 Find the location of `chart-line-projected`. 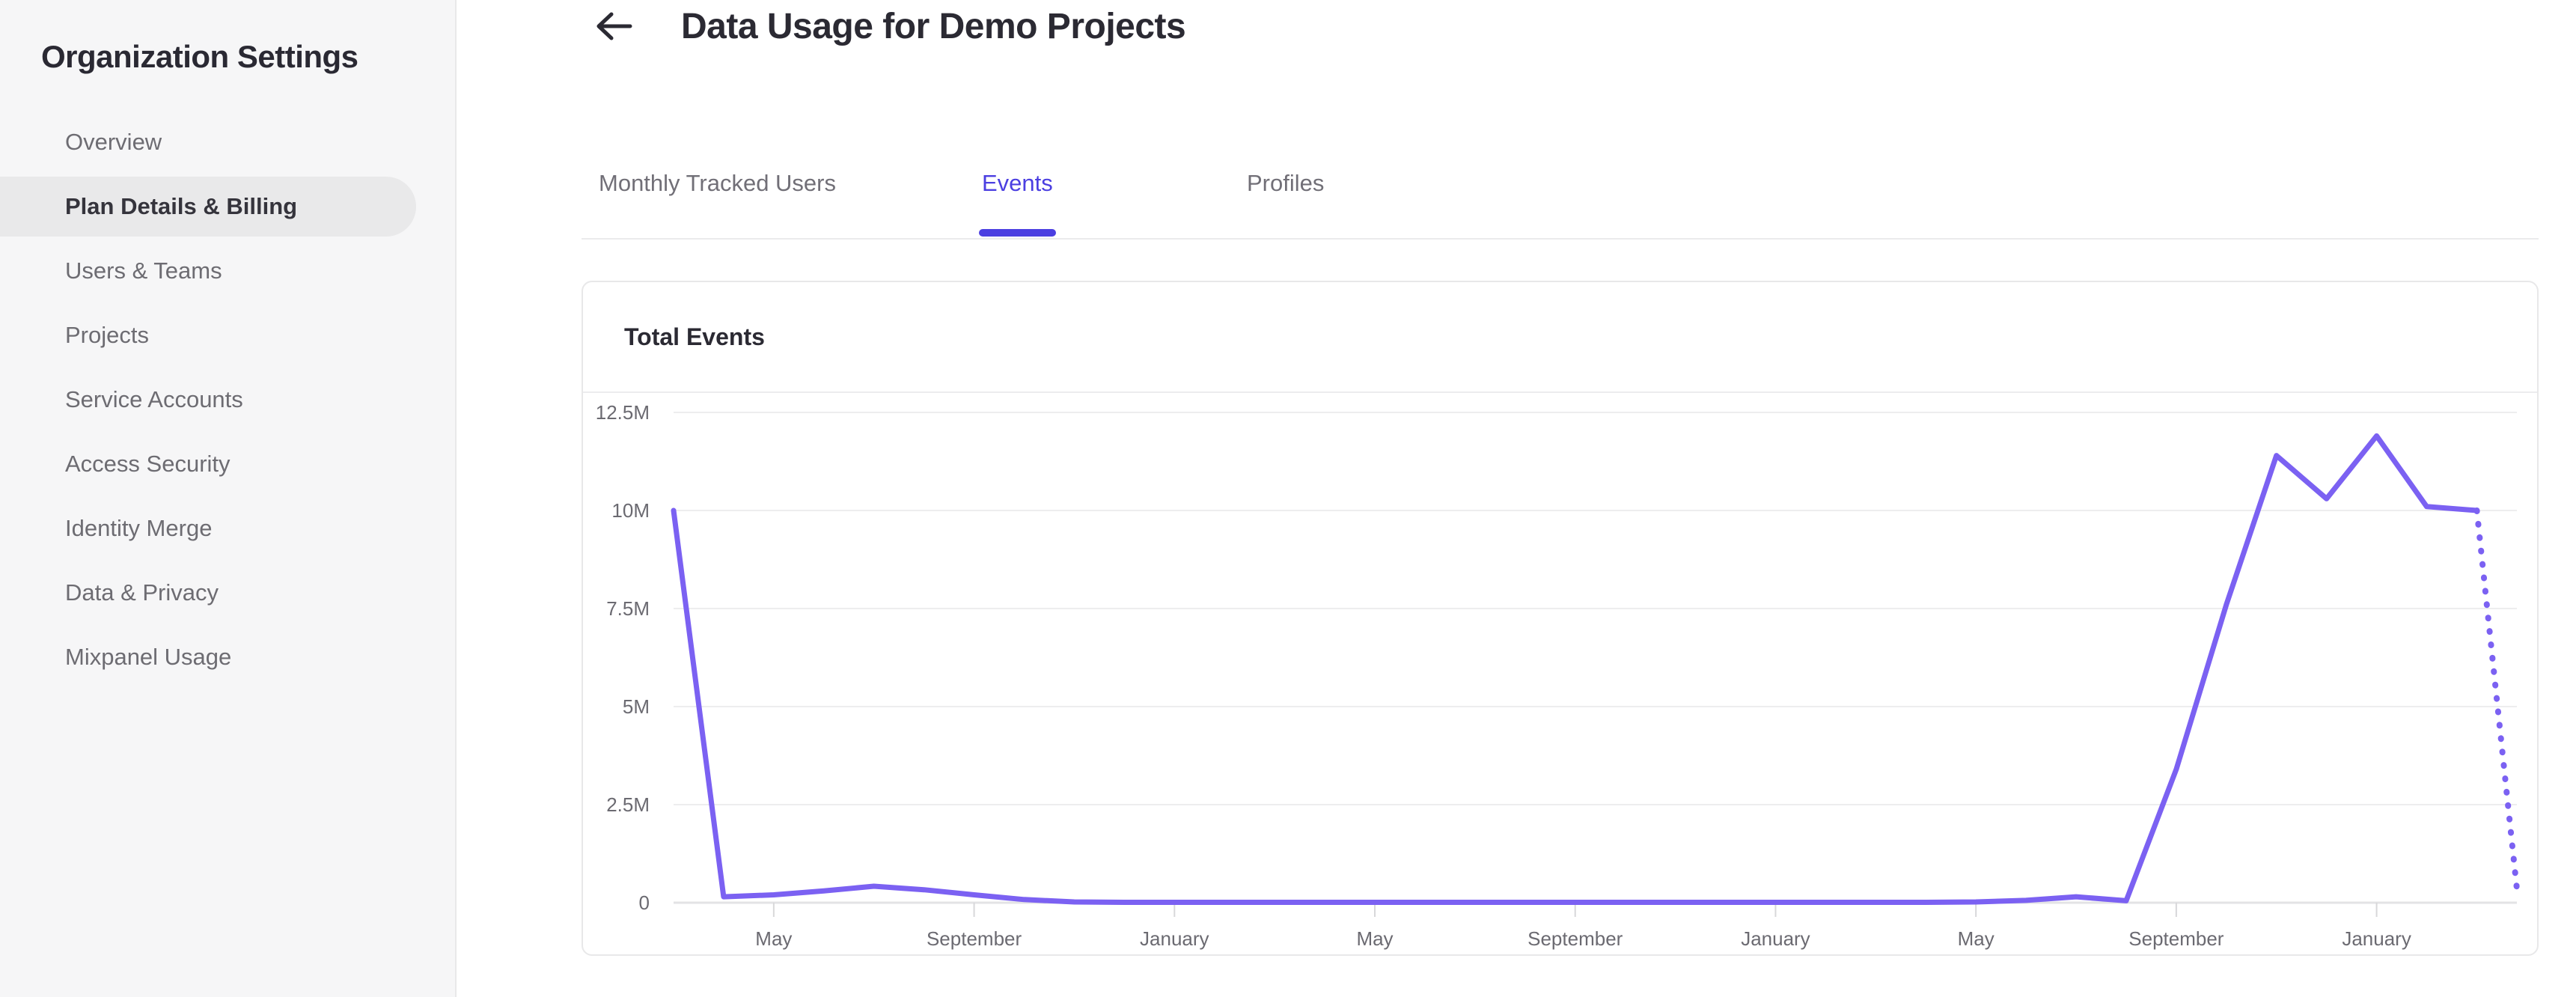

chart-line-projected is located at coordinates (2496, 700).